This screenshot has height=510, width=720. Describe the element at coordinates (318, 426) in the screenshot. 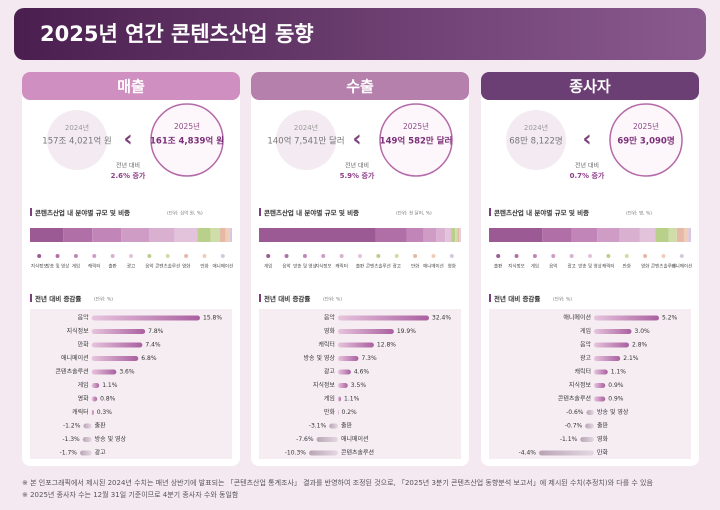

I see `growth-label: -3.1%` at that location.